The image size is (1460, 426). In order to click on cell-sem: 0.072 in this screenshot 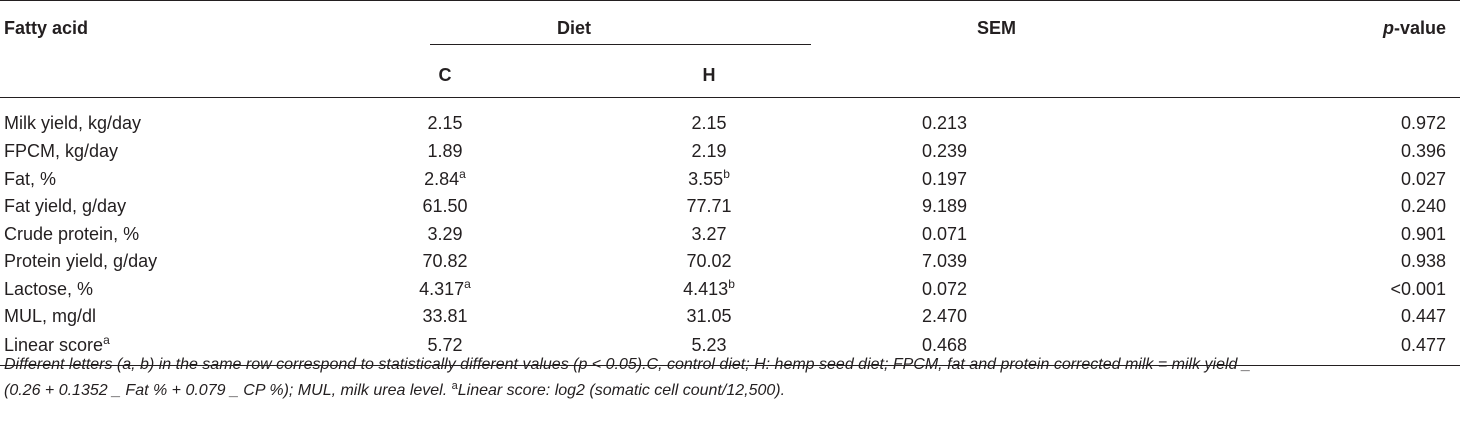, I will do `click(944, 288)`.